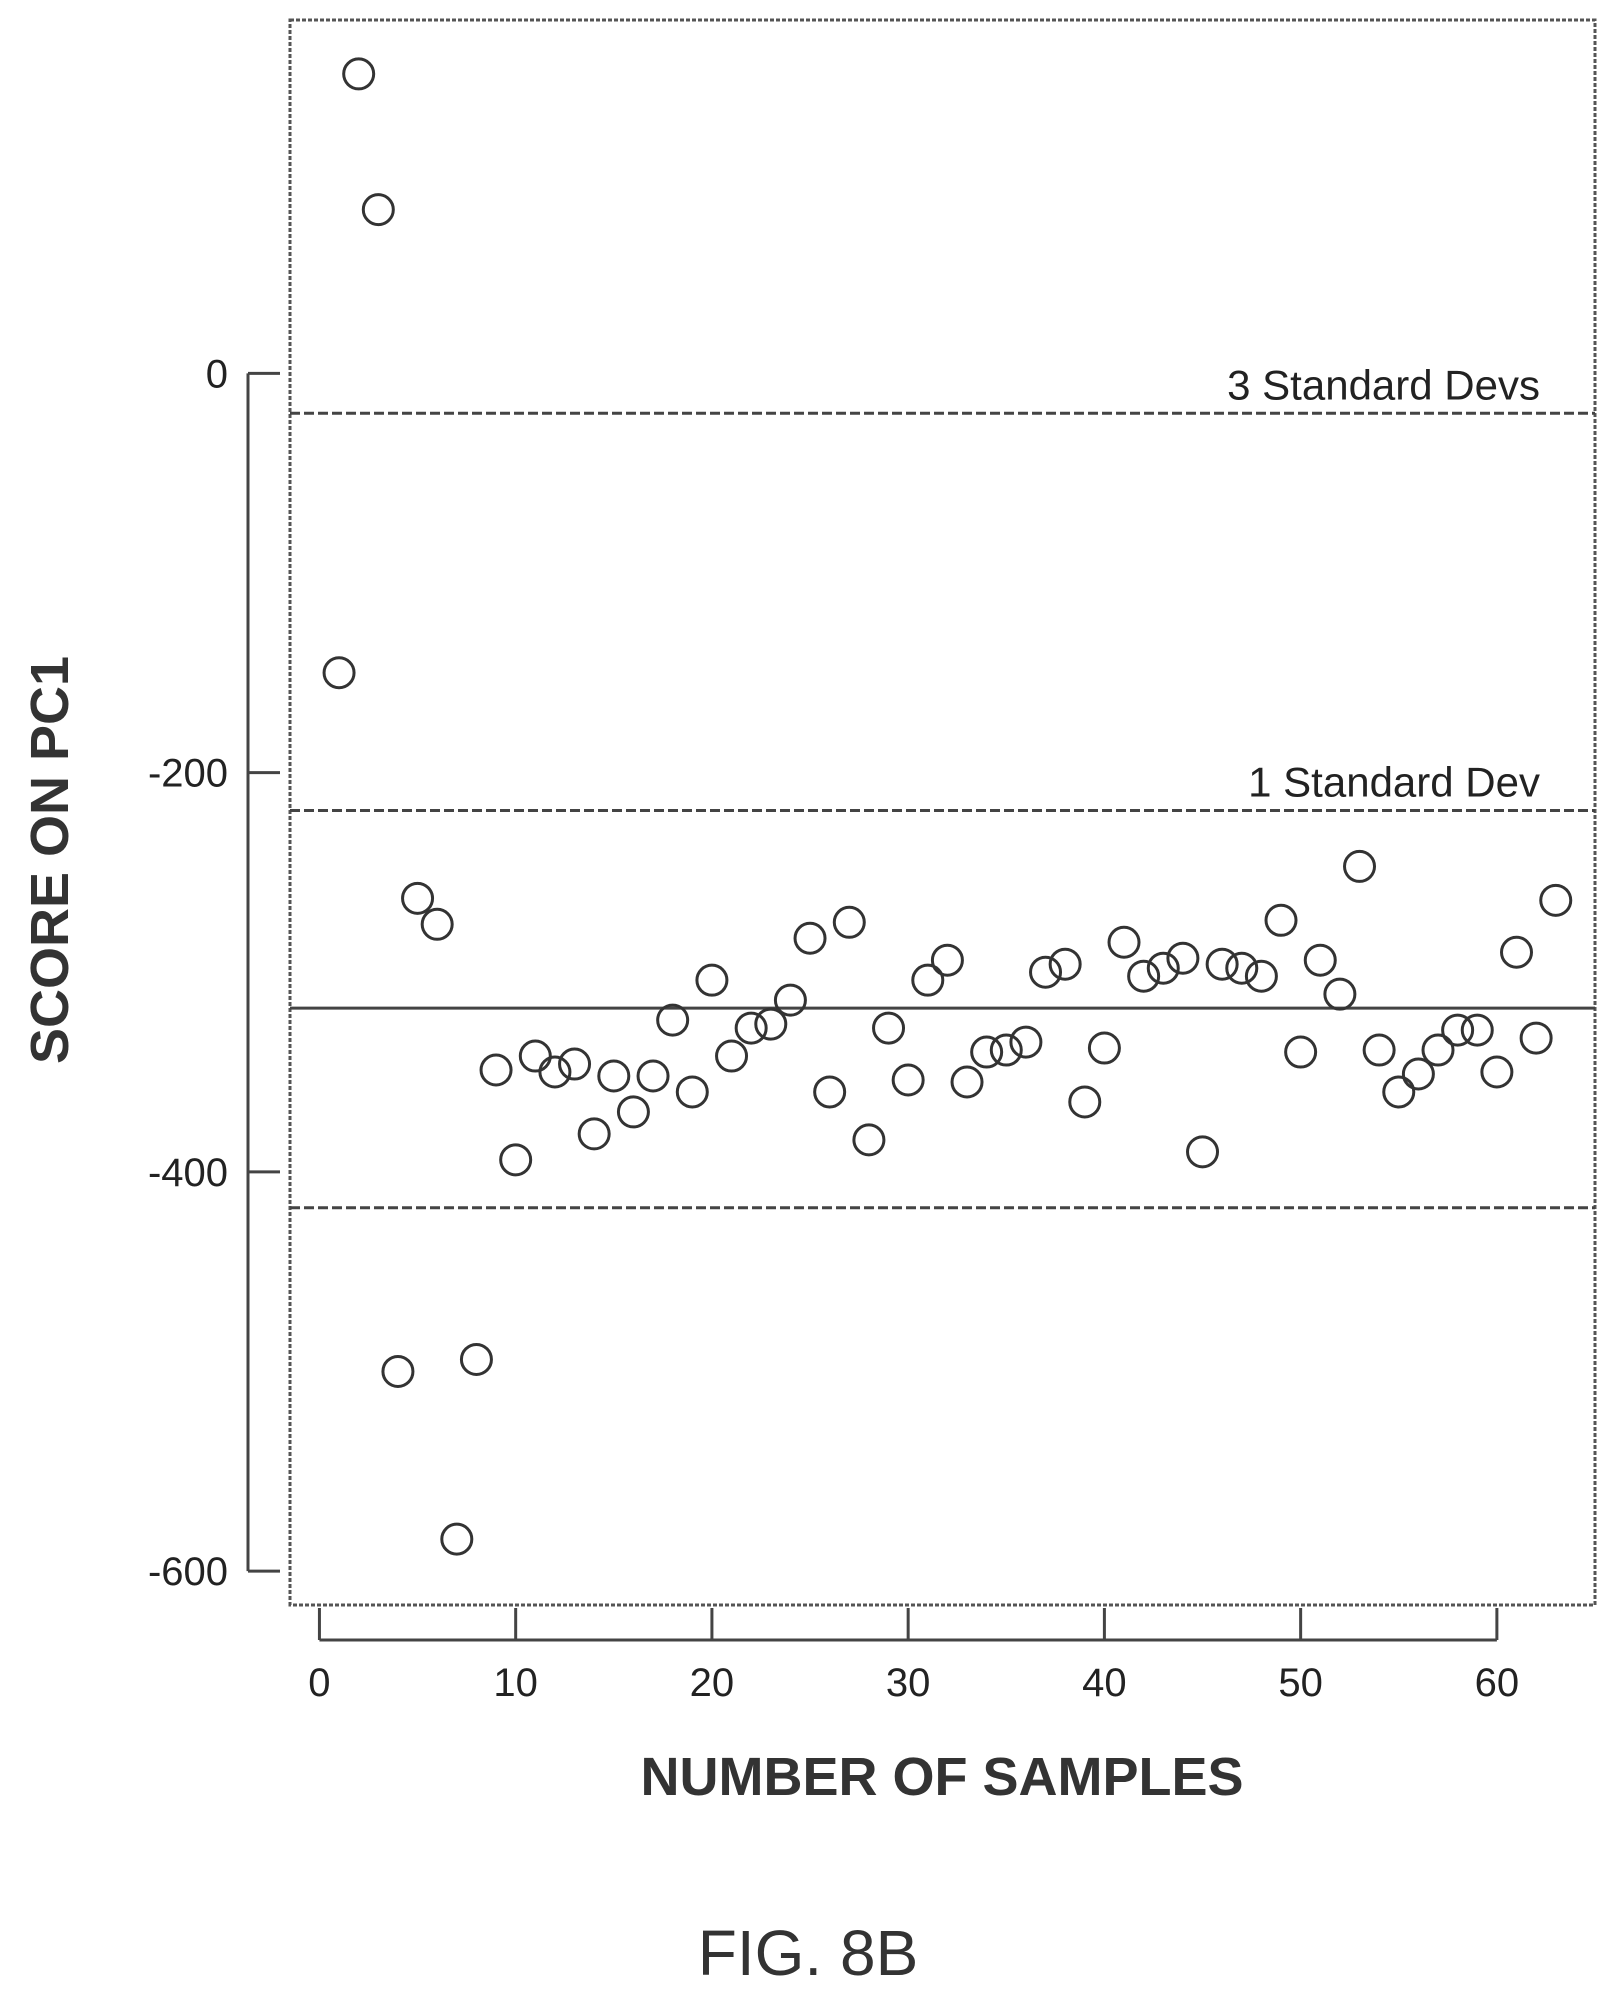 The image size is (1615, 1996). What do you see at coordinates (913, 1656) in the screenshot?
I see `x-axis: 0 10 20 30 40 50 60` at bounding box center [913, 1656].